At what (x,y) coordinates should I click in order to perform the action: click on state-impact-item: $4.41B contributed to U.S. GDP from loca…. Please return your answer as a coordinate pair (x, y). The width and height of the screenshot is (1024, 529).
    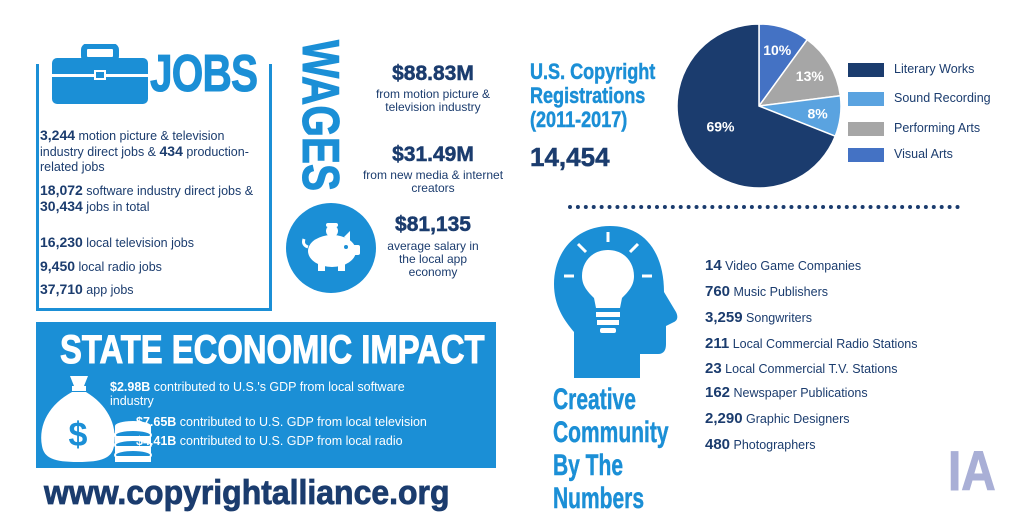
    Looking at the image, I should click on (269, 441).